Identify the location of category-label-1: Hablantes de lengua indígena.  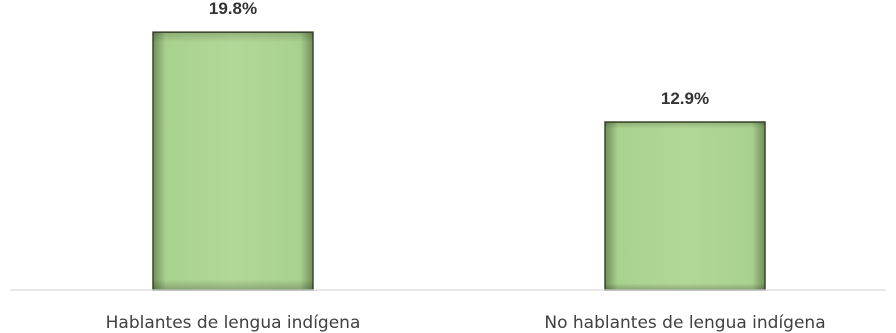
(233, 323).